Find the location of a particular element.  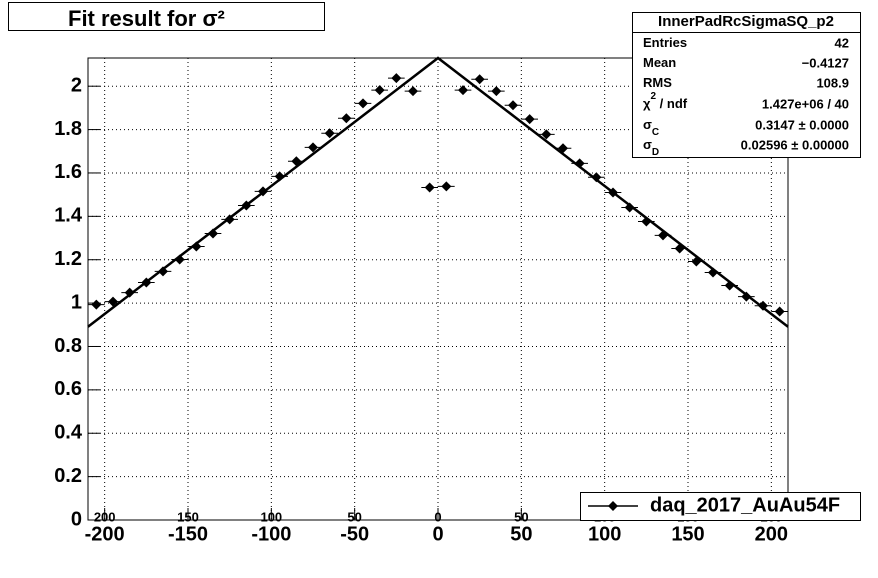

stats-value: 1.427e+06 / 40 is located at coordinates (805, 103).